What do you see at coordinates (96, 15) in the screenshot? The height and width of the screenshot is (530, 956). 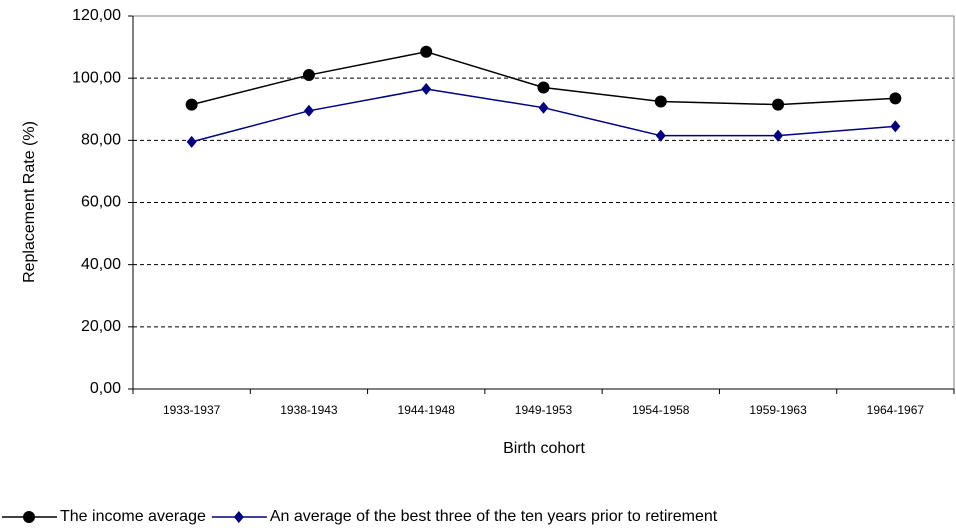 I see `y-tick-label: 120,00` at bounding box center [96, 15].